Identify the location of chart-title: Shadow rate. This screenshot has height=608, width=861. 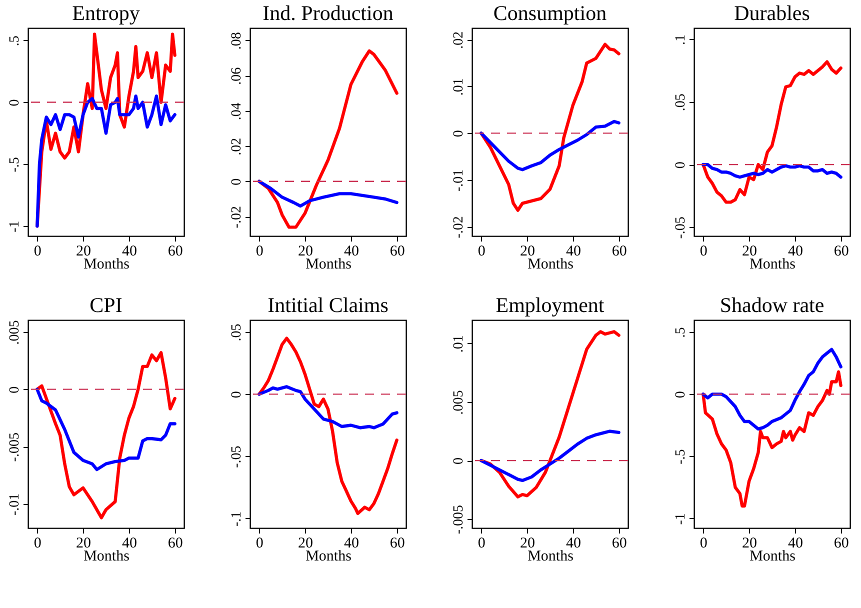
(772, 305).